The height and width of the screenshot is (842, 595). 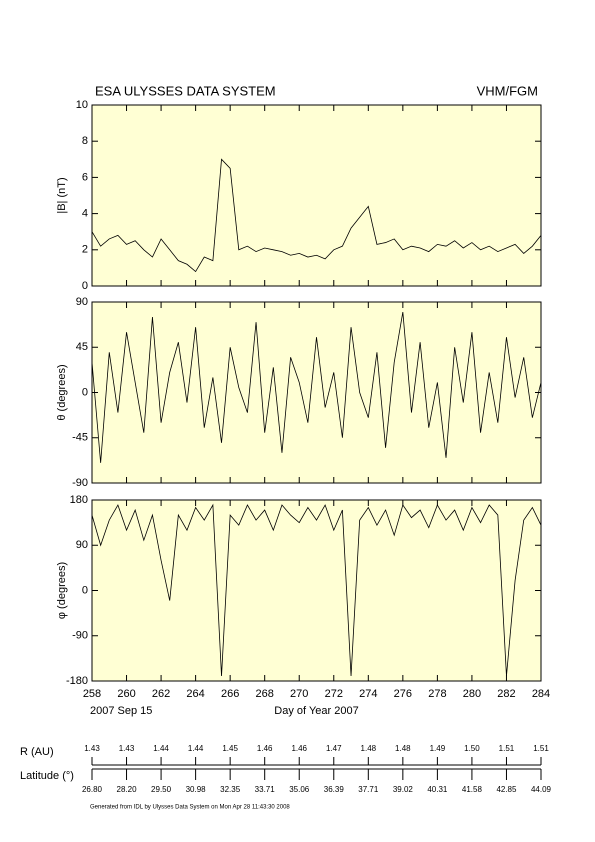 What do you see at coordinates (437, 789) in the screenshot?
I see `ephemeris-value: 40.31` at bounding box center [437, 789].